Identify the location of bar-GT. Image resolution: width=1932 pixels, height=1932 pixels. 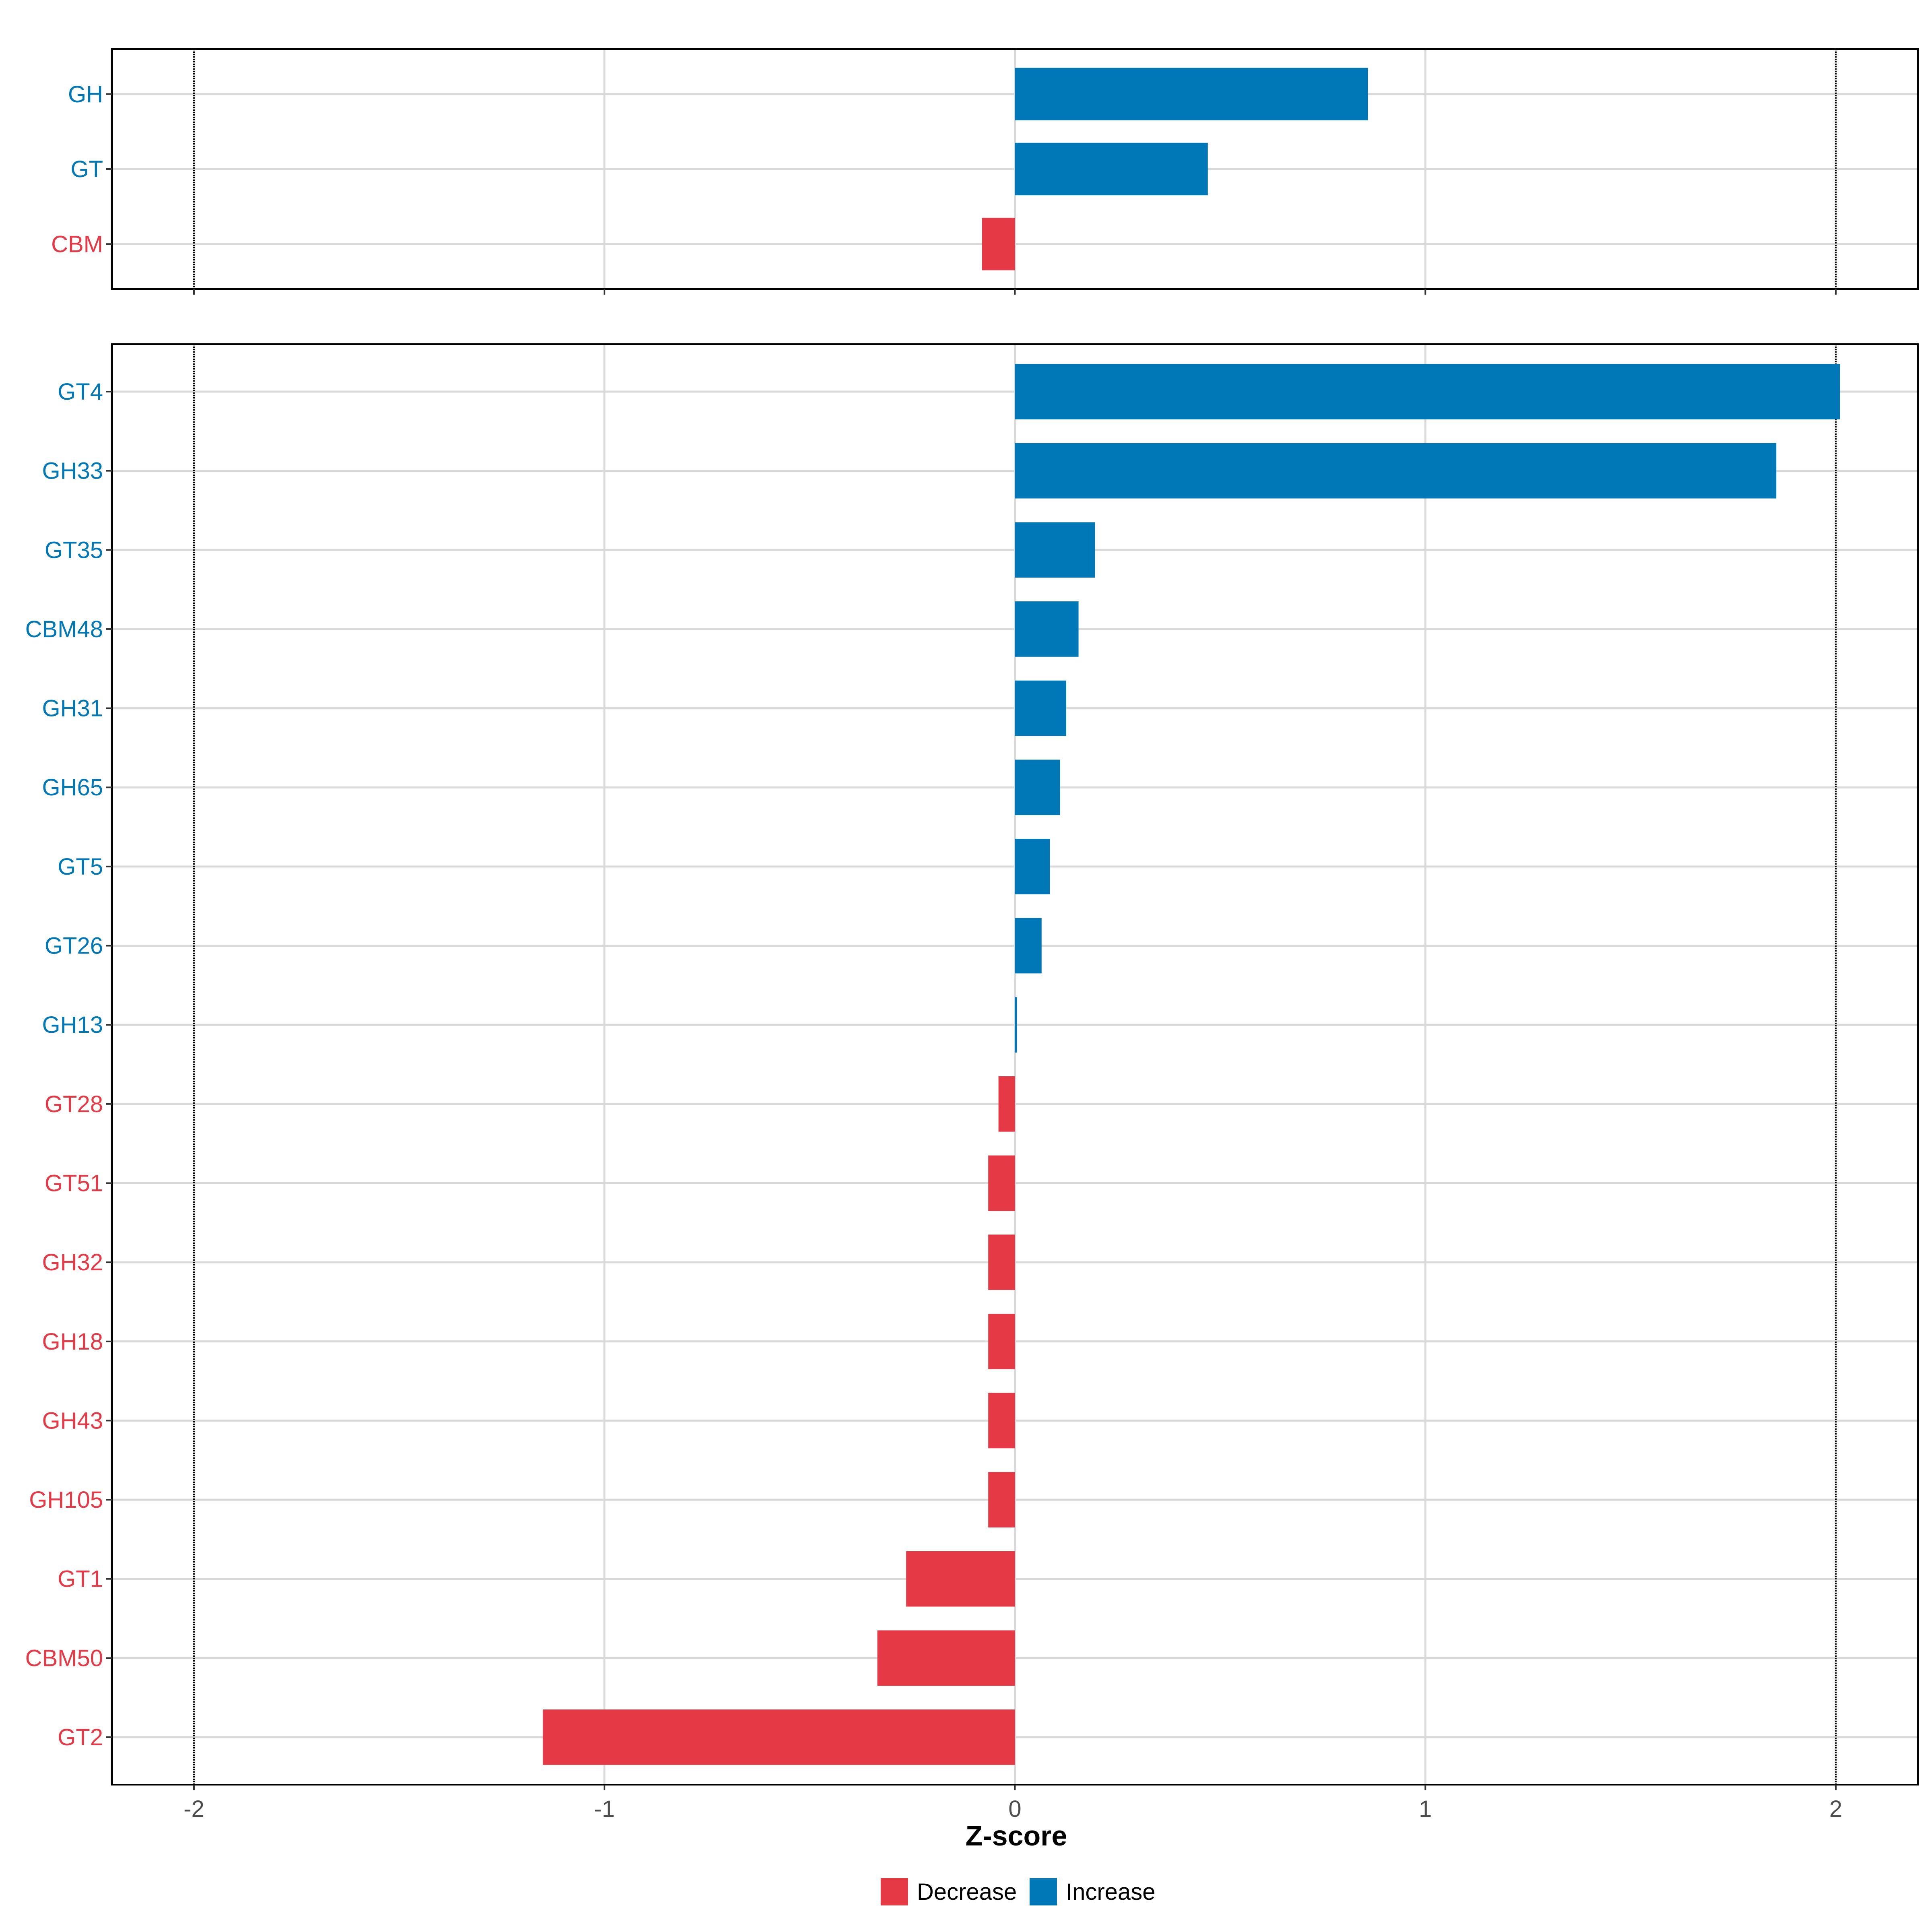
(1111, 169).